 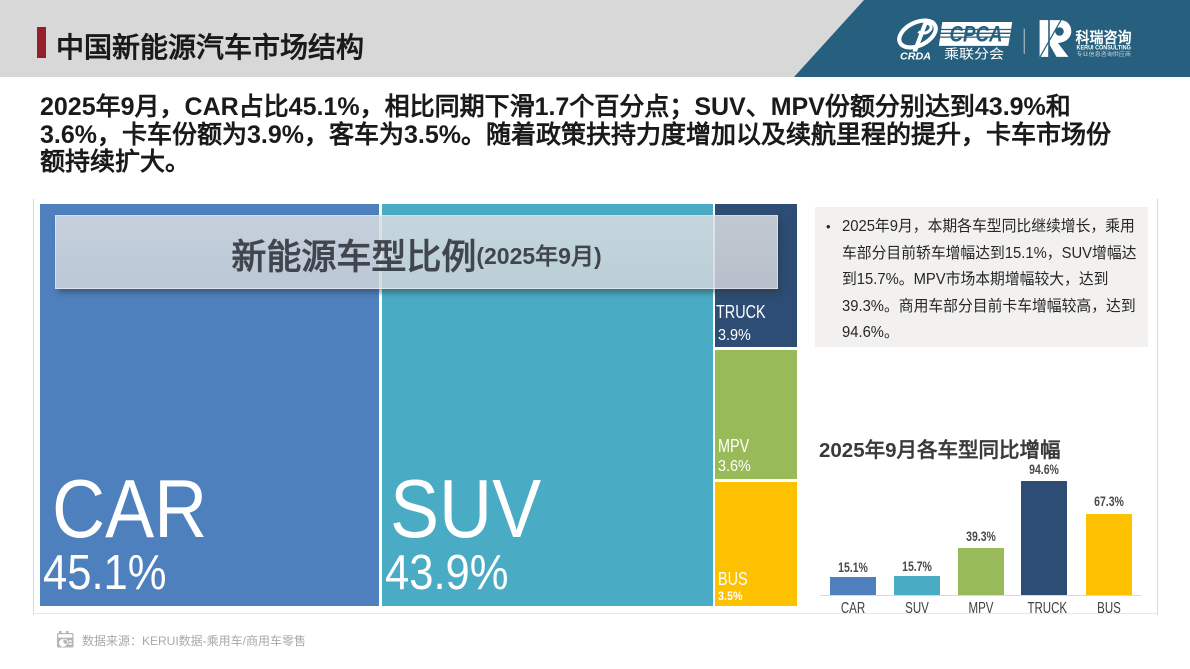 I want to click on svg-text: KERUI CONSULTING, so click(x=1104, y=48).